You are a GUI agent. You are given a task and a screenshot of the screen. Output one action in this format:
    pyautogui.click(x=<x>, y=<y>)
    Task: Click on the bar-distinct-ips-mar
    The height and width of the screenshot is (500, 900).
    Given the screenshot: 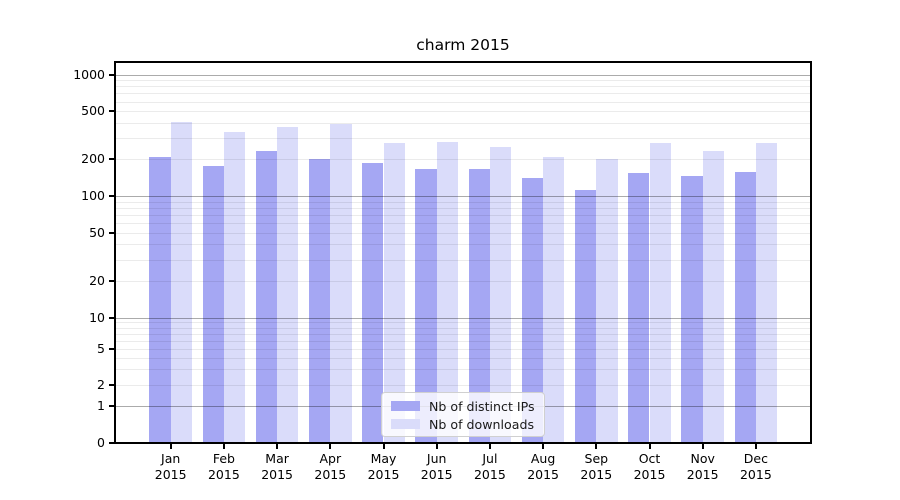 What is the action you would take?
    pyautogui.click(x=266, y=296)
    